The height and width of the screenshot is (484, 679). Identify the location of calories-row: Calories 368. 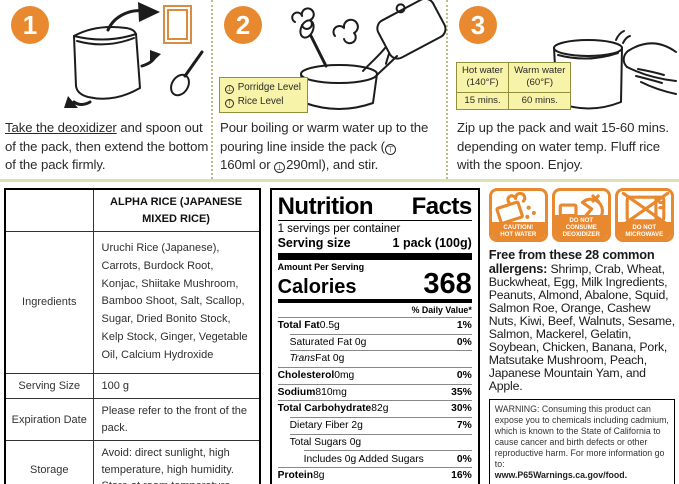
(374, 284).